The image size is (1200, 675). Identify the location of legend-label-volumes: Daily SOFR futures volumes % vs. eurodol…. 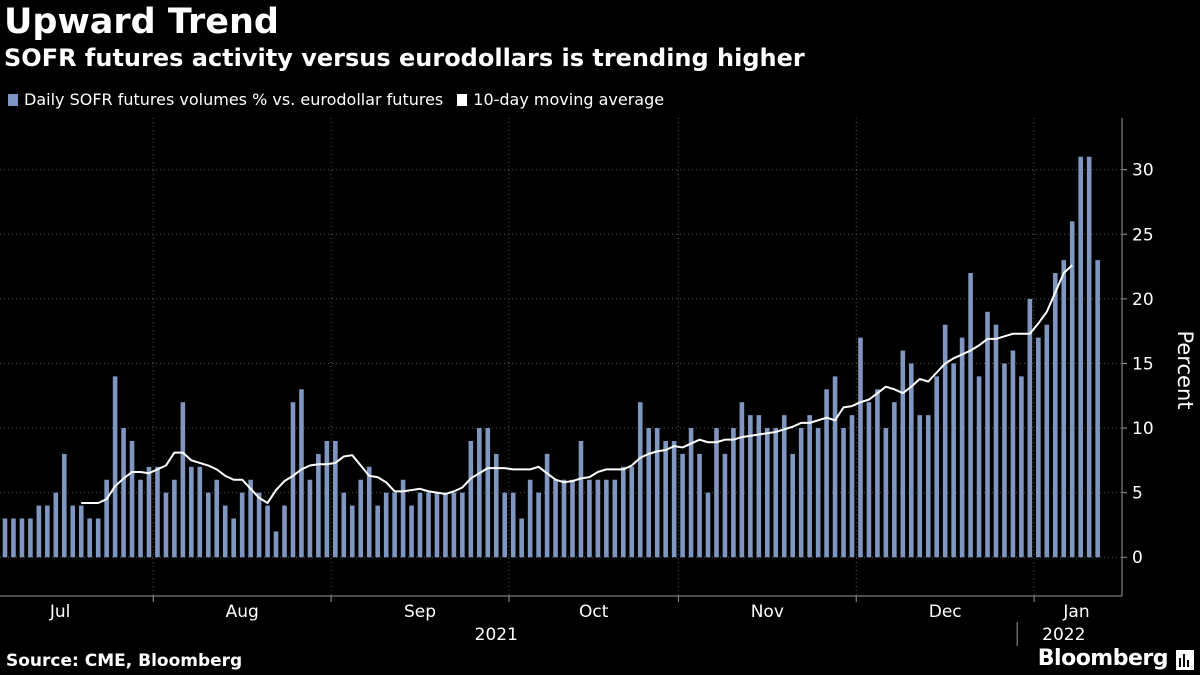
(234, 99).